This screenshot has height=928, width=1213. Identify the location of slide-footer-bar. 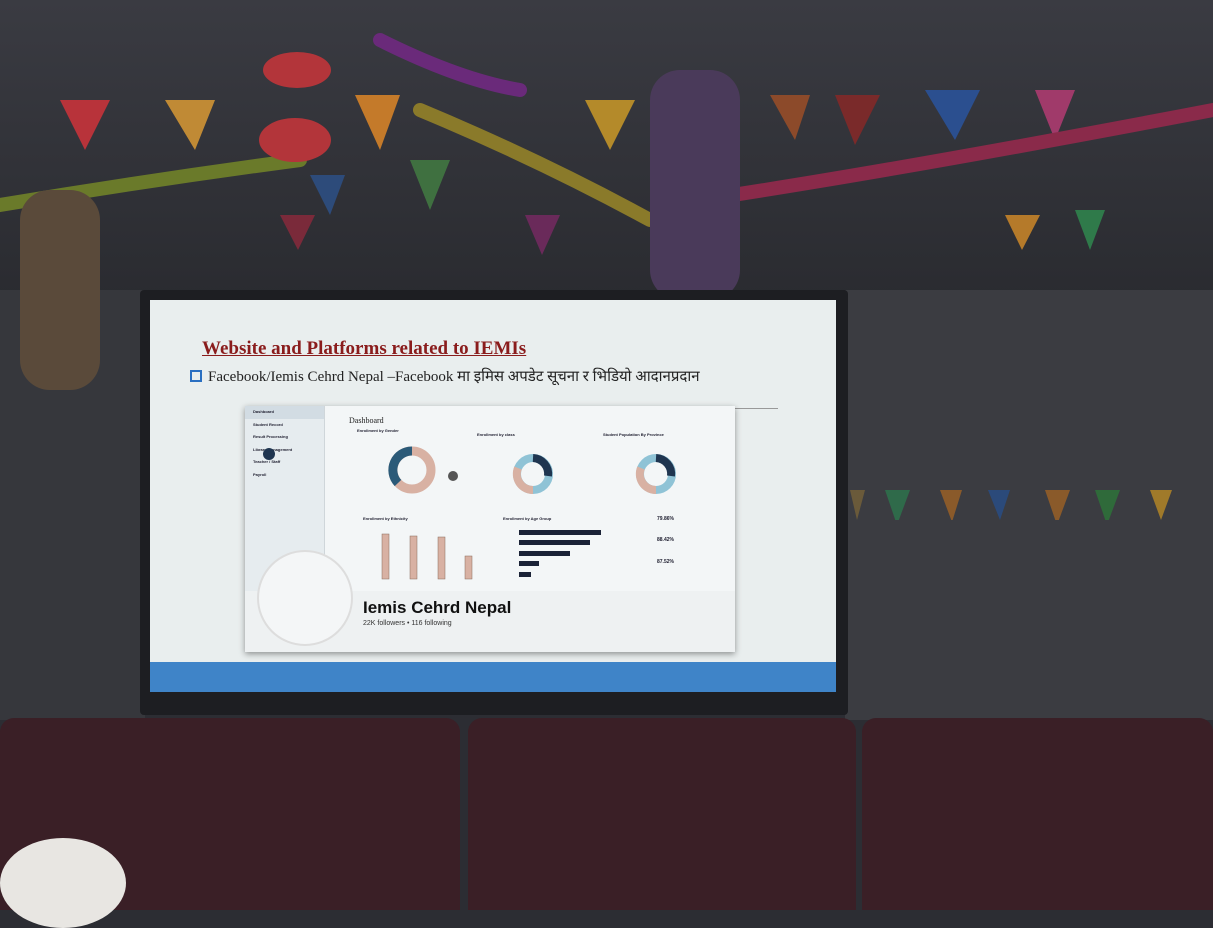
(493, 677).